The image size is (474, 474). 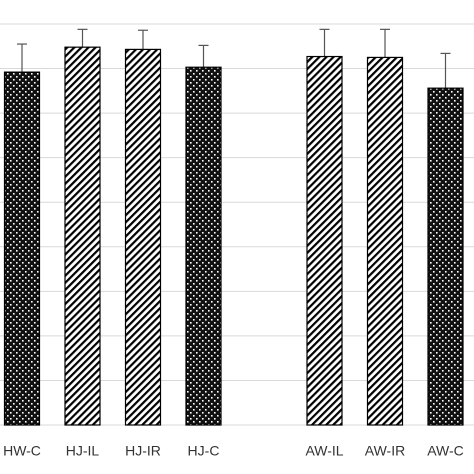 What do you see at coordinates (445, 451) in the screenshot?
I see `x-tick-label: AW-C` at bounding box center [445, 451].